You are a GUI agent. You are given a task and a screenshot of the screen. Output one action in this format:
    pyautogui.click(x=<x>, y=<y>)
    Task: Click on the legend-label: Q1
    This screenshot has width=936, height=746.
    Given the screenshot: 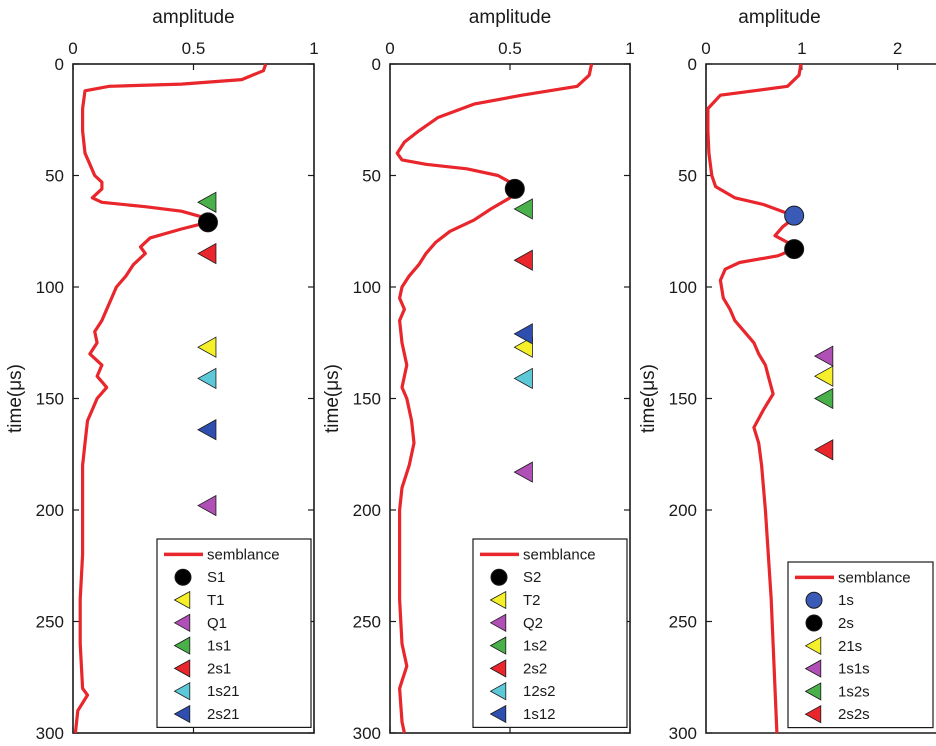 What is the action you would take?
    pyautogui.click(x=217, y=623)
    